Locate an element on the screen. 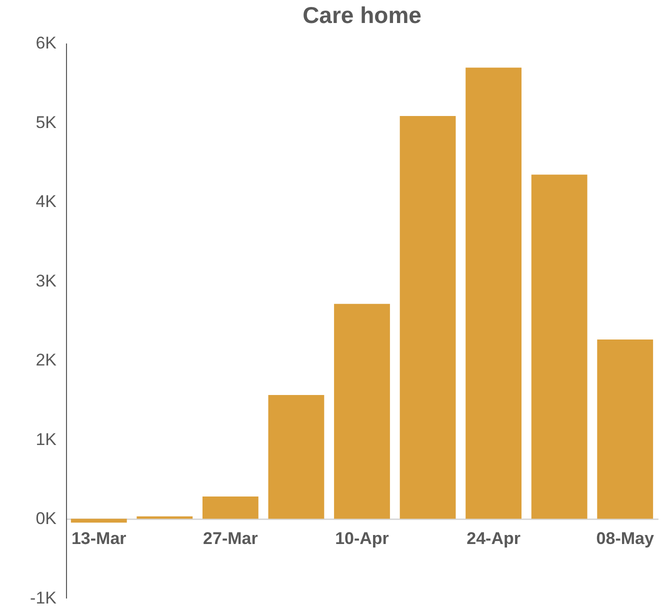 This screenshot has width=664, height=611. chart-title: Care home is located at coordinates (362, 15).